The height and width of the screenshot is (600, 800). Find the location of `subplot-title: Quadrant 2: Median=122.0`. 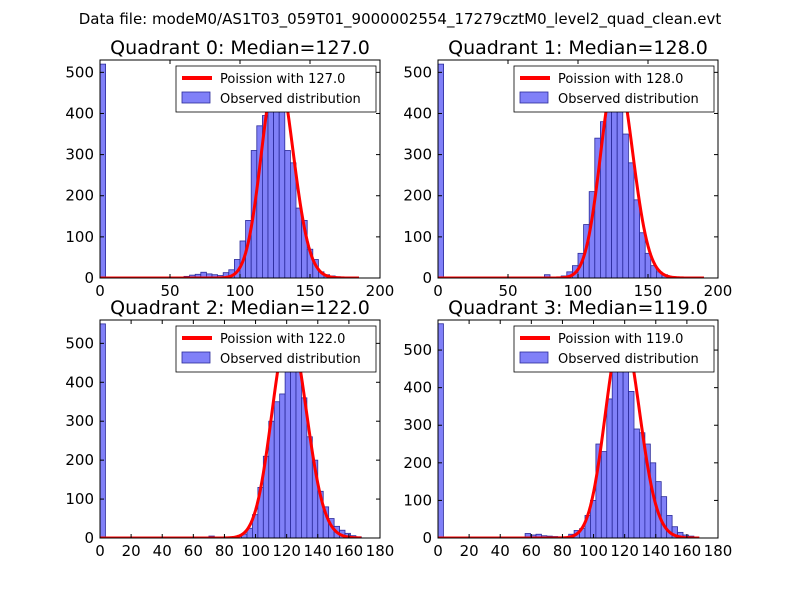

subplot-title: Quadrant 2: Median=122.0 is located at coordinates (240, 308).